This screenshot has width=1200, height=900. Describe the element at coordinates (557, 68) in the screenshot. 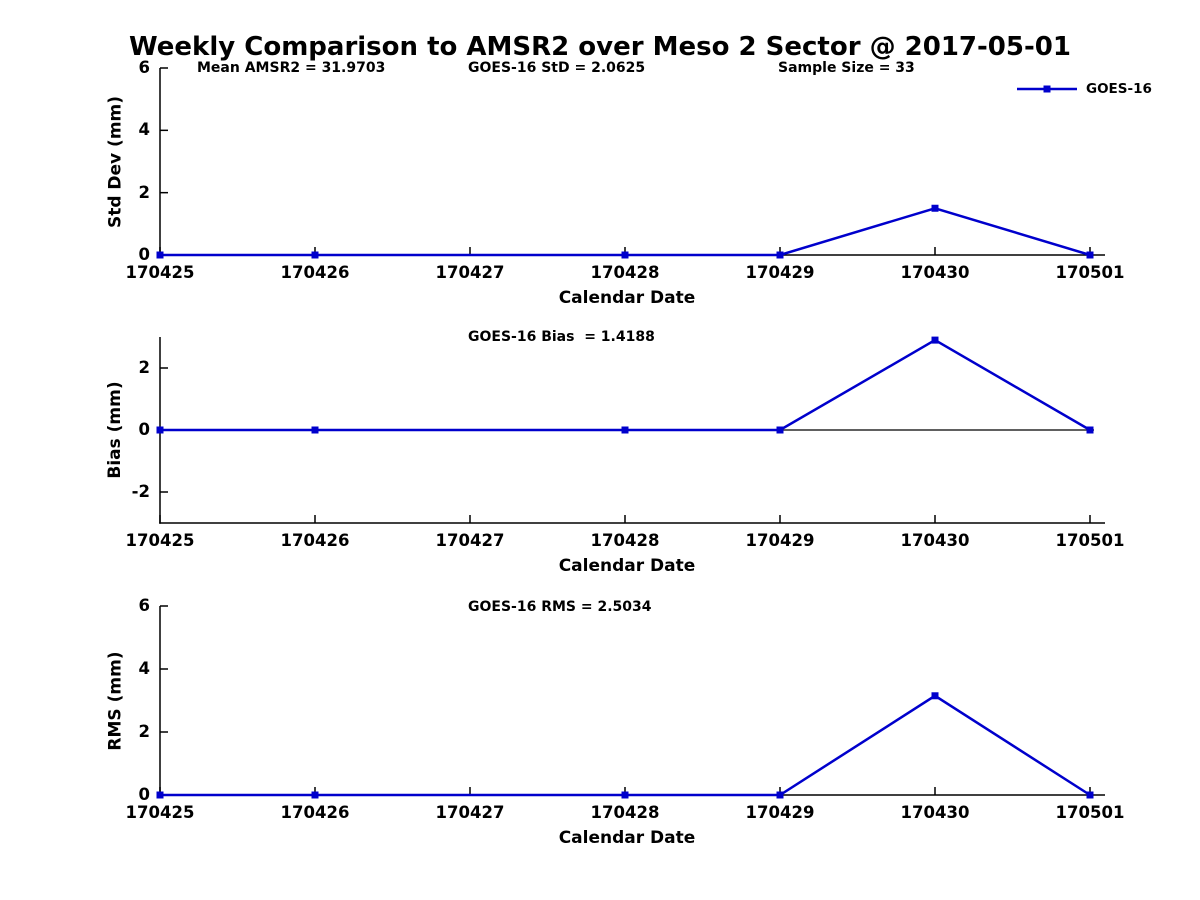

I see `annotation: GOES-16 StD = 2.0625` at that location.